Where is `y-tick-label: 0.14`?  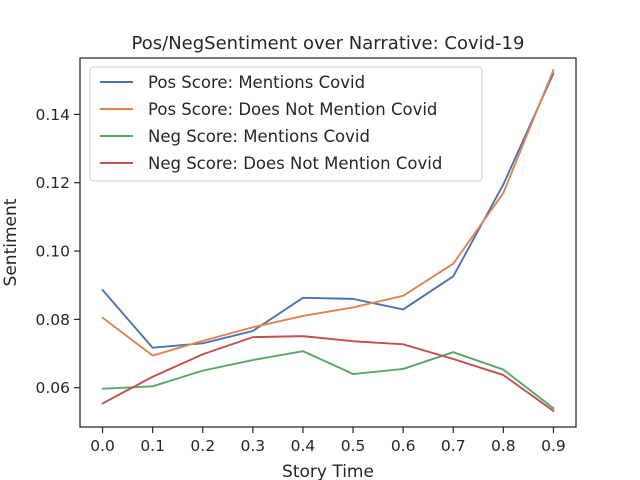
y-tick-label: 0.14 is located at coordinates (52, 115).